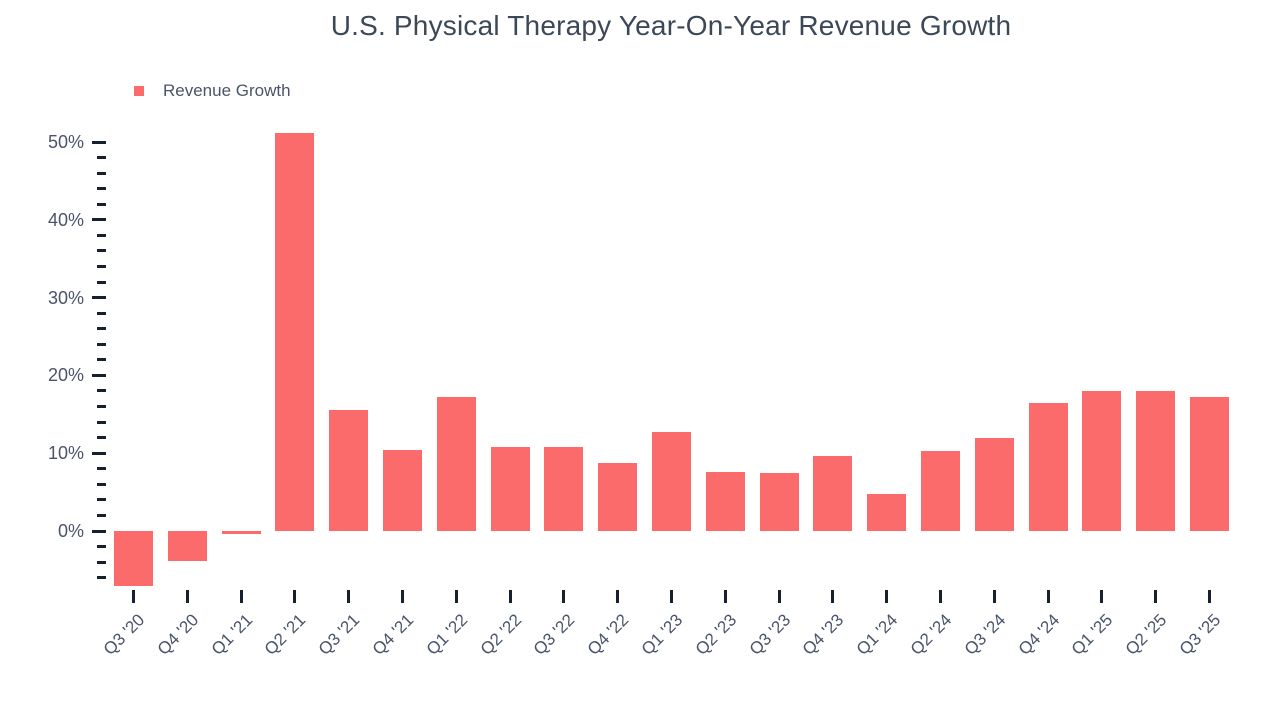  What do you see at coordinates (124, 634) in the screenshot?
I see `x-axis-label: Q3 '20` at bounding box center [124, 634].